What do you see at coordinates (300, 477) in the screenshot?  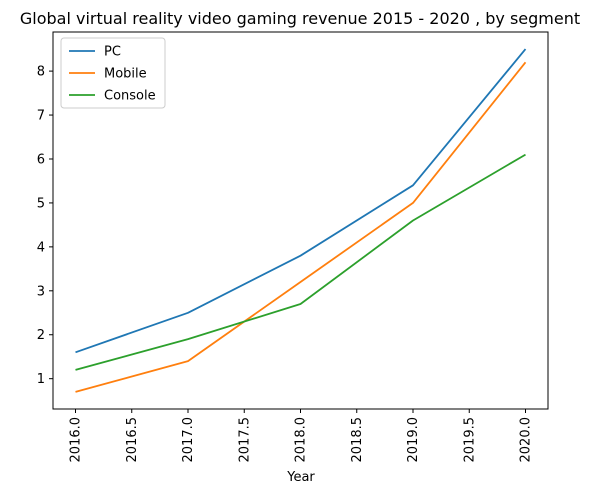 I see `x-axis-label: Year` at bounding box center [300, 477].